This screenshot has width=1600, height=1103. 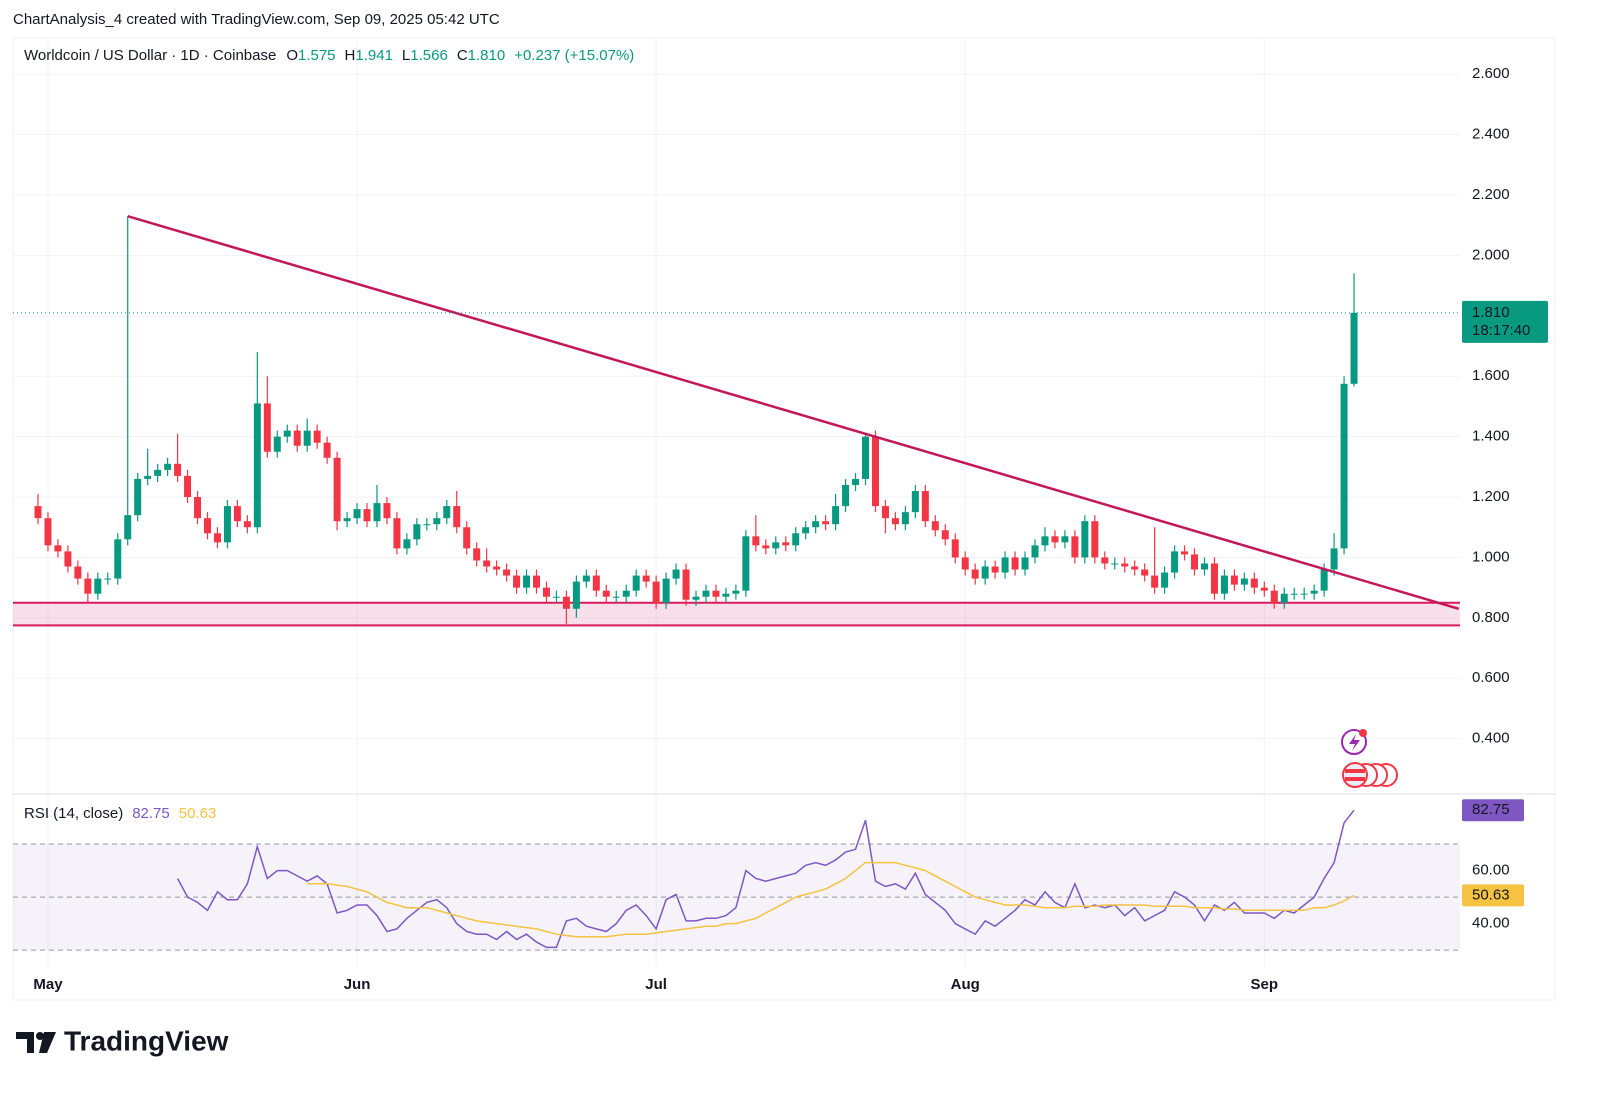 I want to click on rsi-tag-value: 50.63, so click(x=1491, y=894).